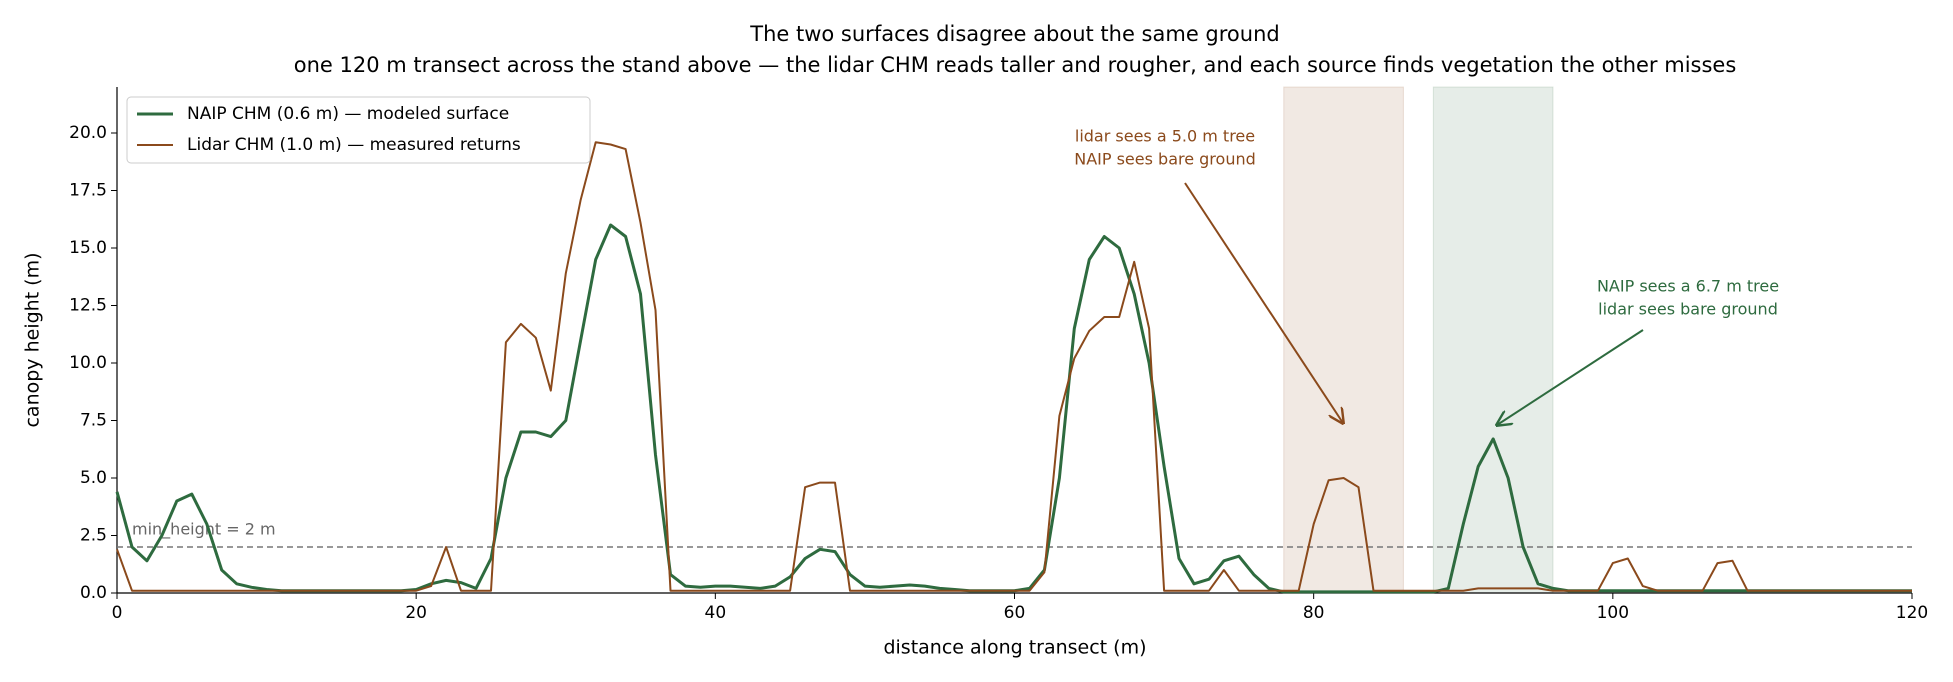 Image resolution: width=1953 pixels, height=682 pixels. What do you see at coordinates (117, 613) in the screenshot?
I see `x-tick-label: 0` at bounding box center [117, 613].